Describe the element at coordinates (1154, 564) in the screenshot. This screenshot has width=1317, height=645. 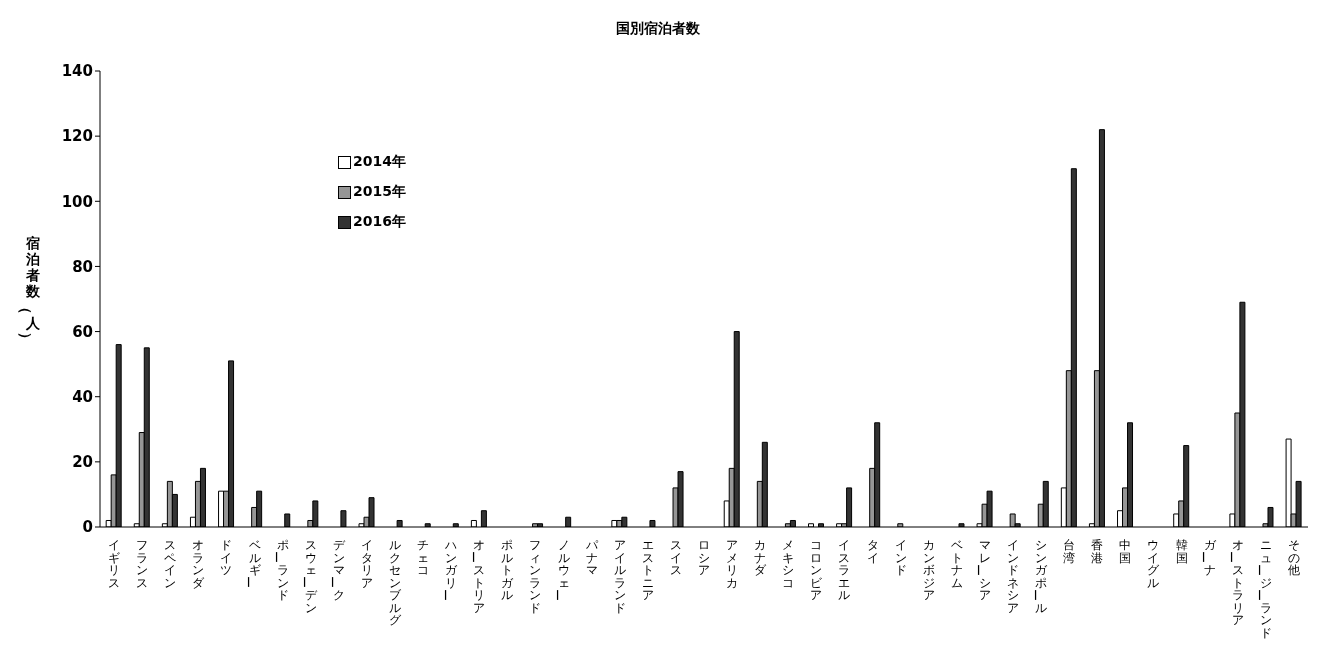
I see `x-tick-label: ウイグル` at that location.